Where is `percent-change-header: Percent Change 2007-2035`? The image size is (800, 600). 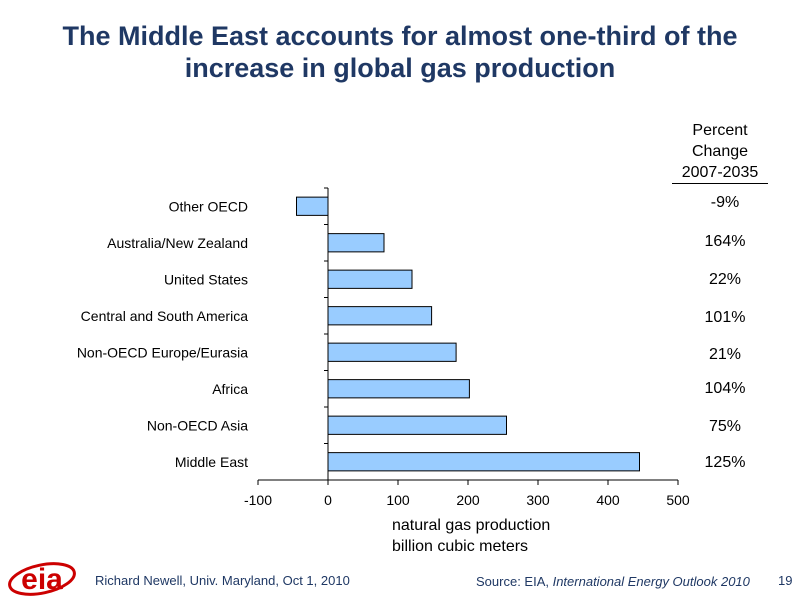 percent-change-header: Percent Change 2007-2035 is located at coordinates (720, 152).